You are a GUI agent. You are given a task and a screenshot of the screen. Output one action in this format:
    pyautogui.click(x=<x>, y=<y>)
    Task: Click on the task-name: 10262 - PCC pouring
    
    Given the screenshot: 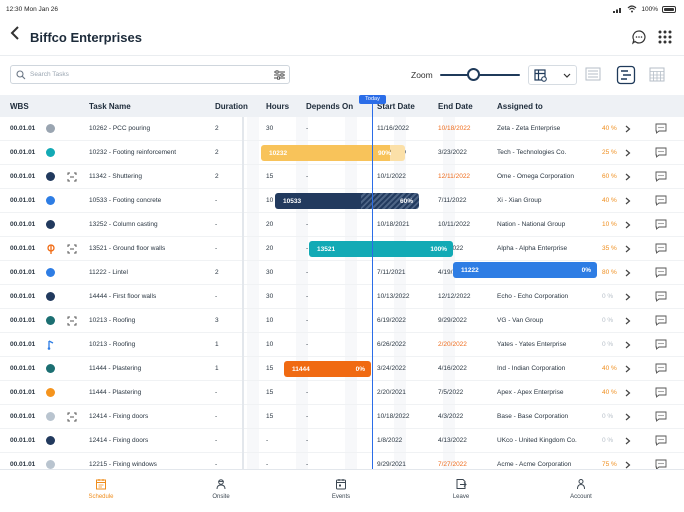 What is the action you would take?
    pyautogui.click(x=120, y=128)
    